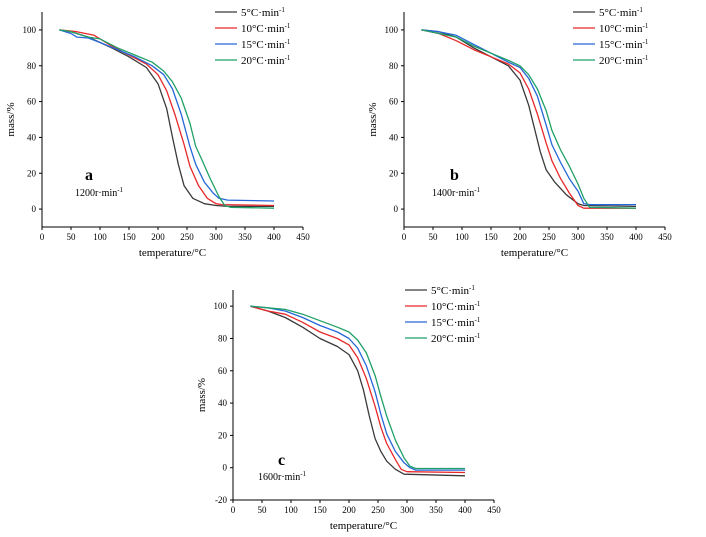 The width and height of the screenshot is (706, 537). I want to click on panel-letter: a, so click(89, 175).